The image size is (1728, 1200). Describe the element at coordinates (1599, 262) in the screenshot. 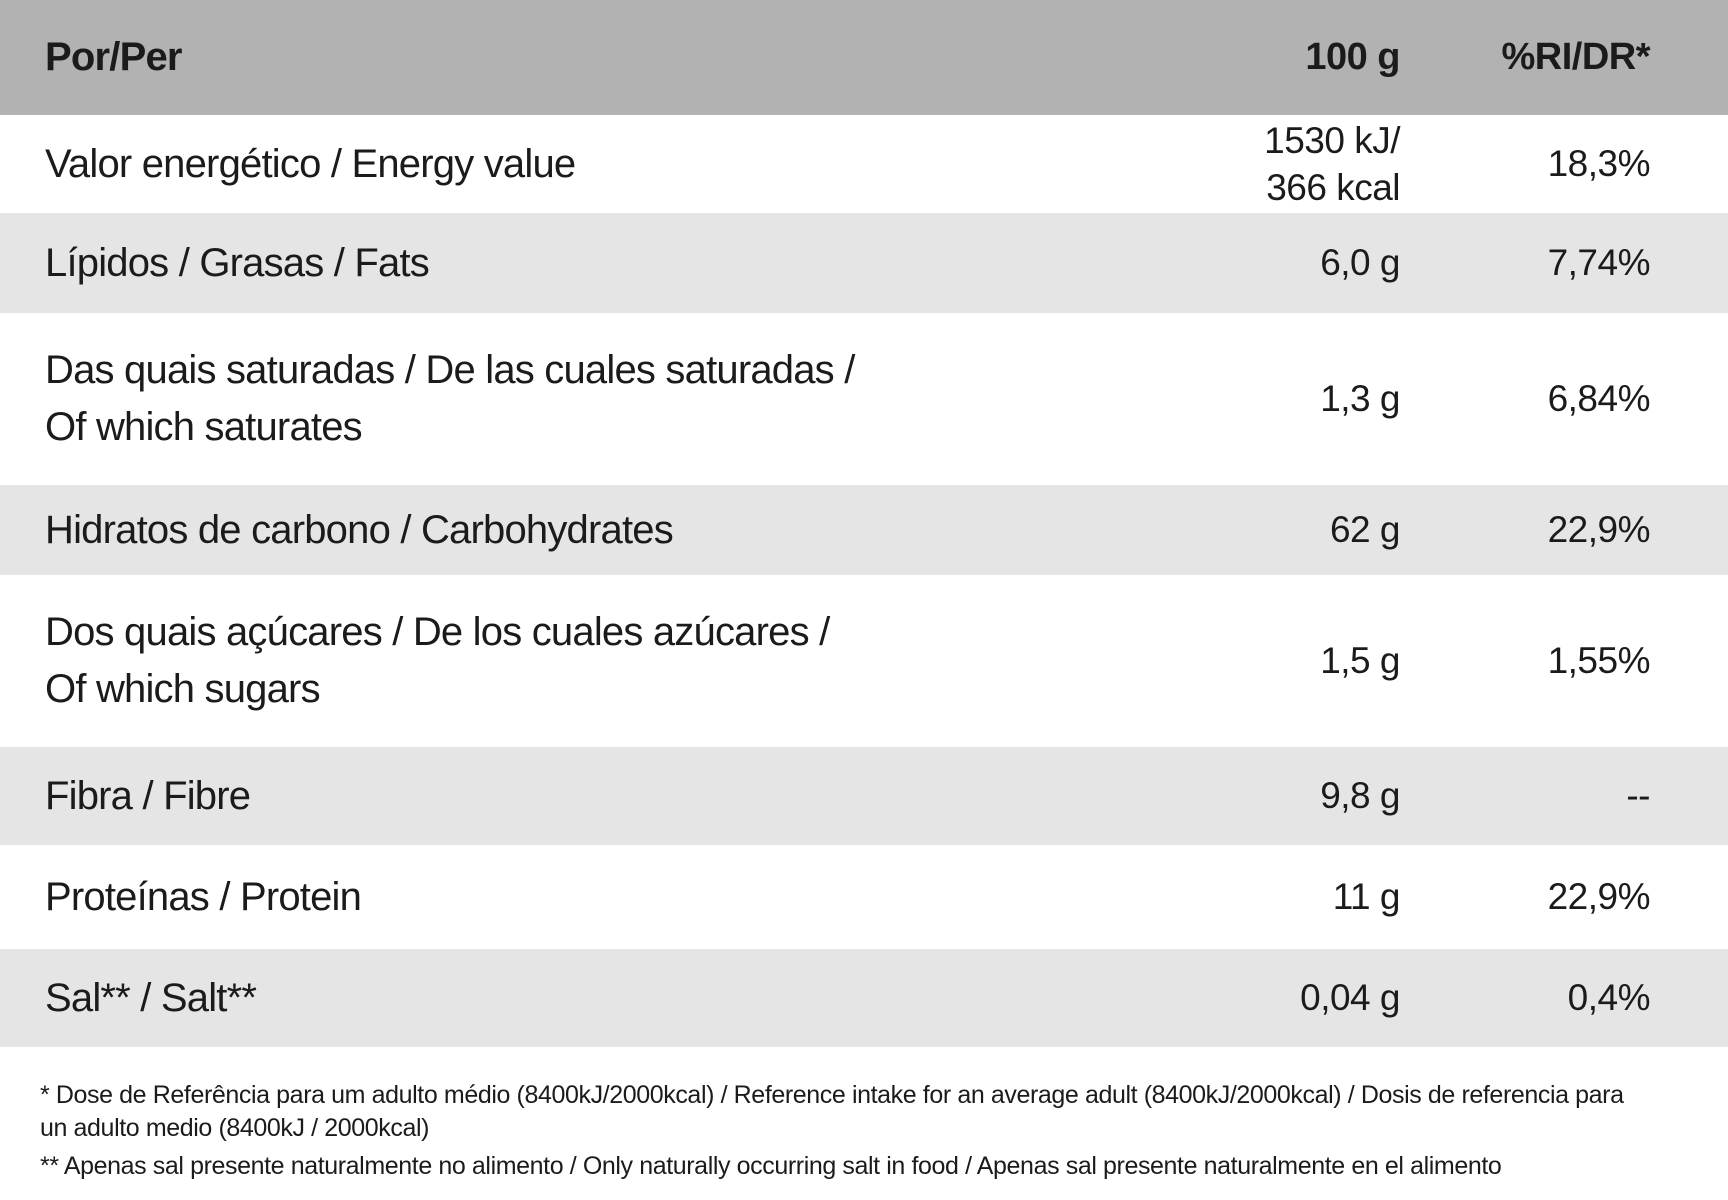

I see `nutrient-ri-dr: 7,74%` at that location.